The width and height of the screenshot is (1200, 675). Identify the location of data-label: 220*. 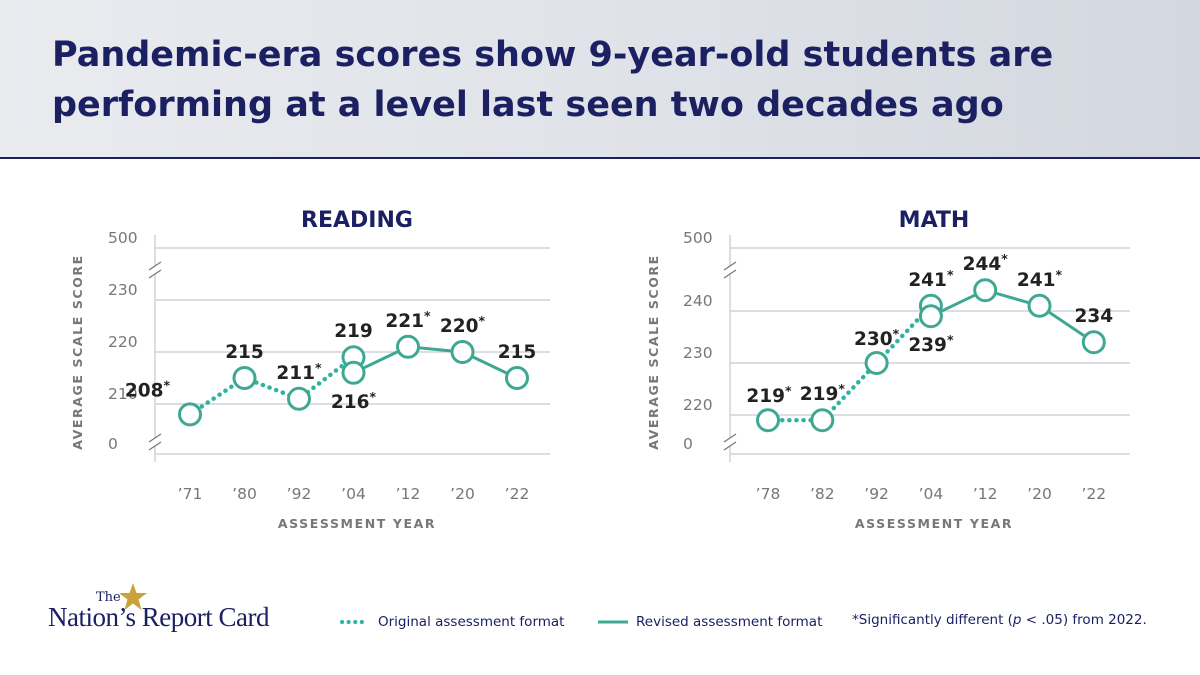
(463, 325).